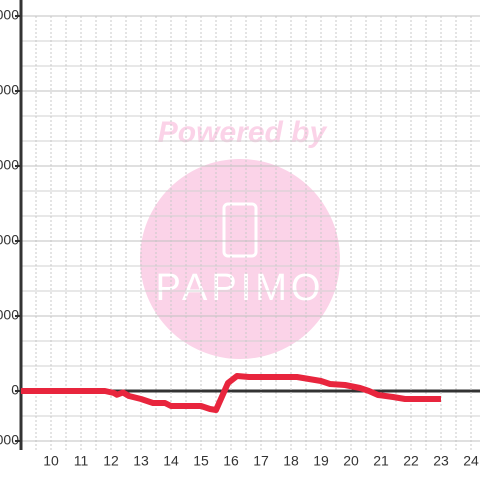 The image size is (480, 480). I want to click on watermark-phone, so click(240, 230).